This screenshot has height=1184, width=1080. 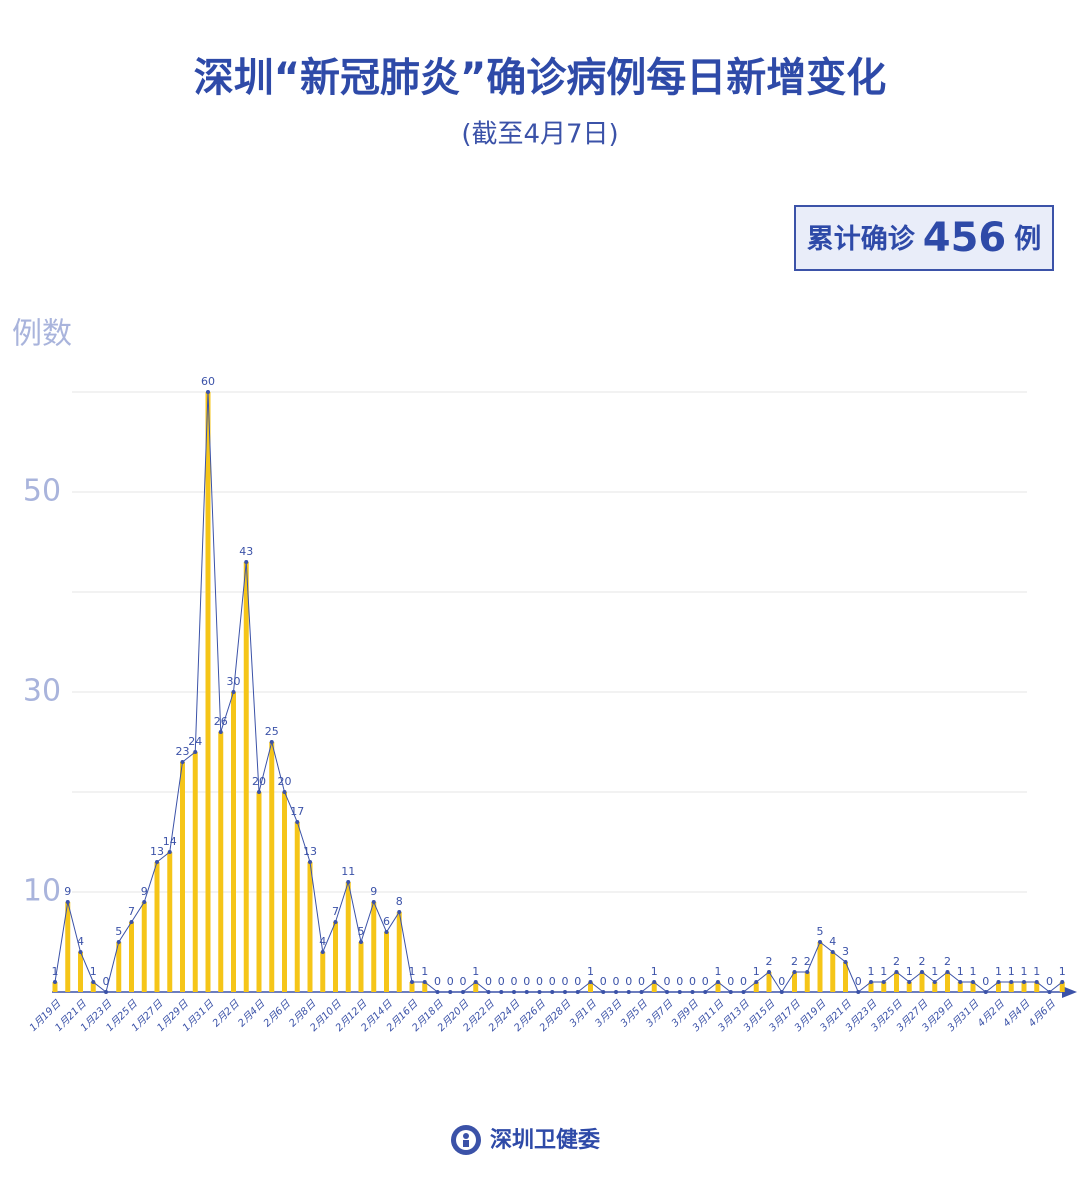 What do you see at coordinates (42, 891) in the screenshot?
I see `y-tick-label: 10` at bounding box center [42, 891].